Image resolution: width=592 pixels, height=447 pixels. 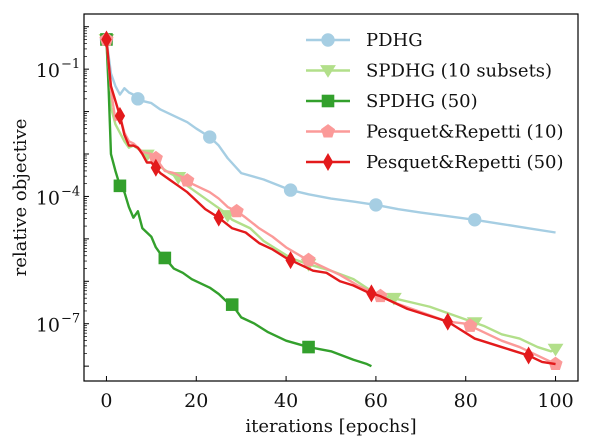 What do you see at coordinates (70, 319) in the screenshot?
I see `y-tick-exponent: −7` at bounding box center [70, 319].